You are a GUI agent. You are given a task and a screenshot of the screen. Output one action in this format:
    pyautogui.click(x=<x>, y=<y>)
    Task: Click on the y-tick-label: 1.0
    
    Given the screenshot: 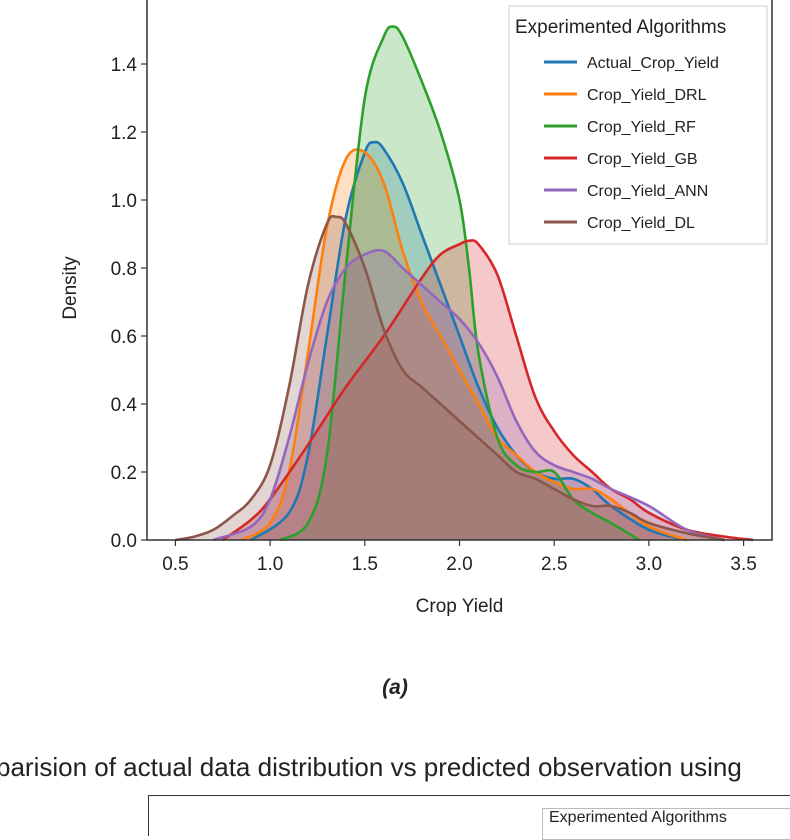 What is the action you would take?
    pyautogui.click(x=124, y=201)
    